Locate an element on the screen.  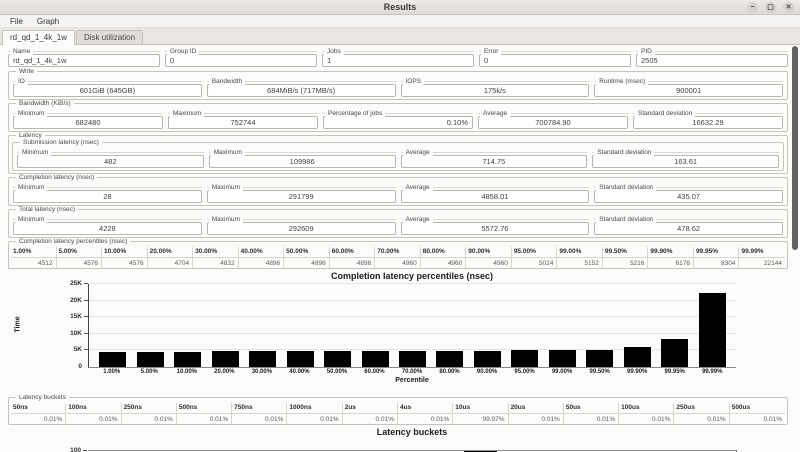
percentile-cell: 99.95% 8304 is located at coordinates (716, 257).